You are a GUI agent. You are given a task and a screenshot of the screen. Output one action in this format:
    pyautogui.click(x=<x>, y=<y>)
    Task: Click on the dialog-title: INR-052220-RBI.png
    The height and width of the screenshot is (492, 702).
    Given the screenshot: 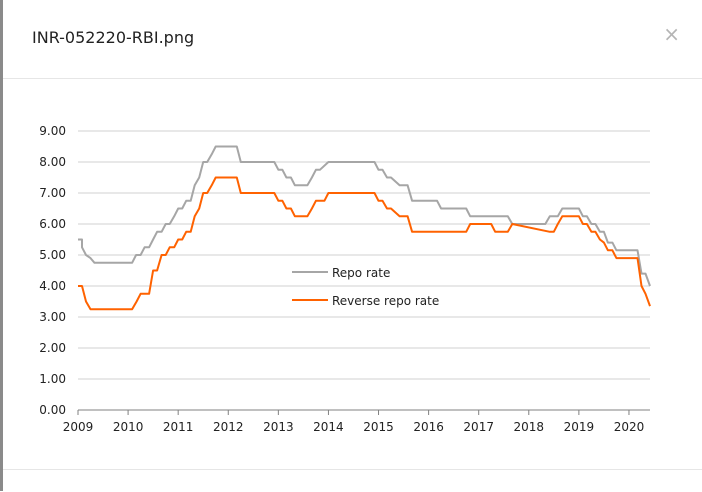 What is the action you would take?
    pyautogui.click(x=113, y=37)
    